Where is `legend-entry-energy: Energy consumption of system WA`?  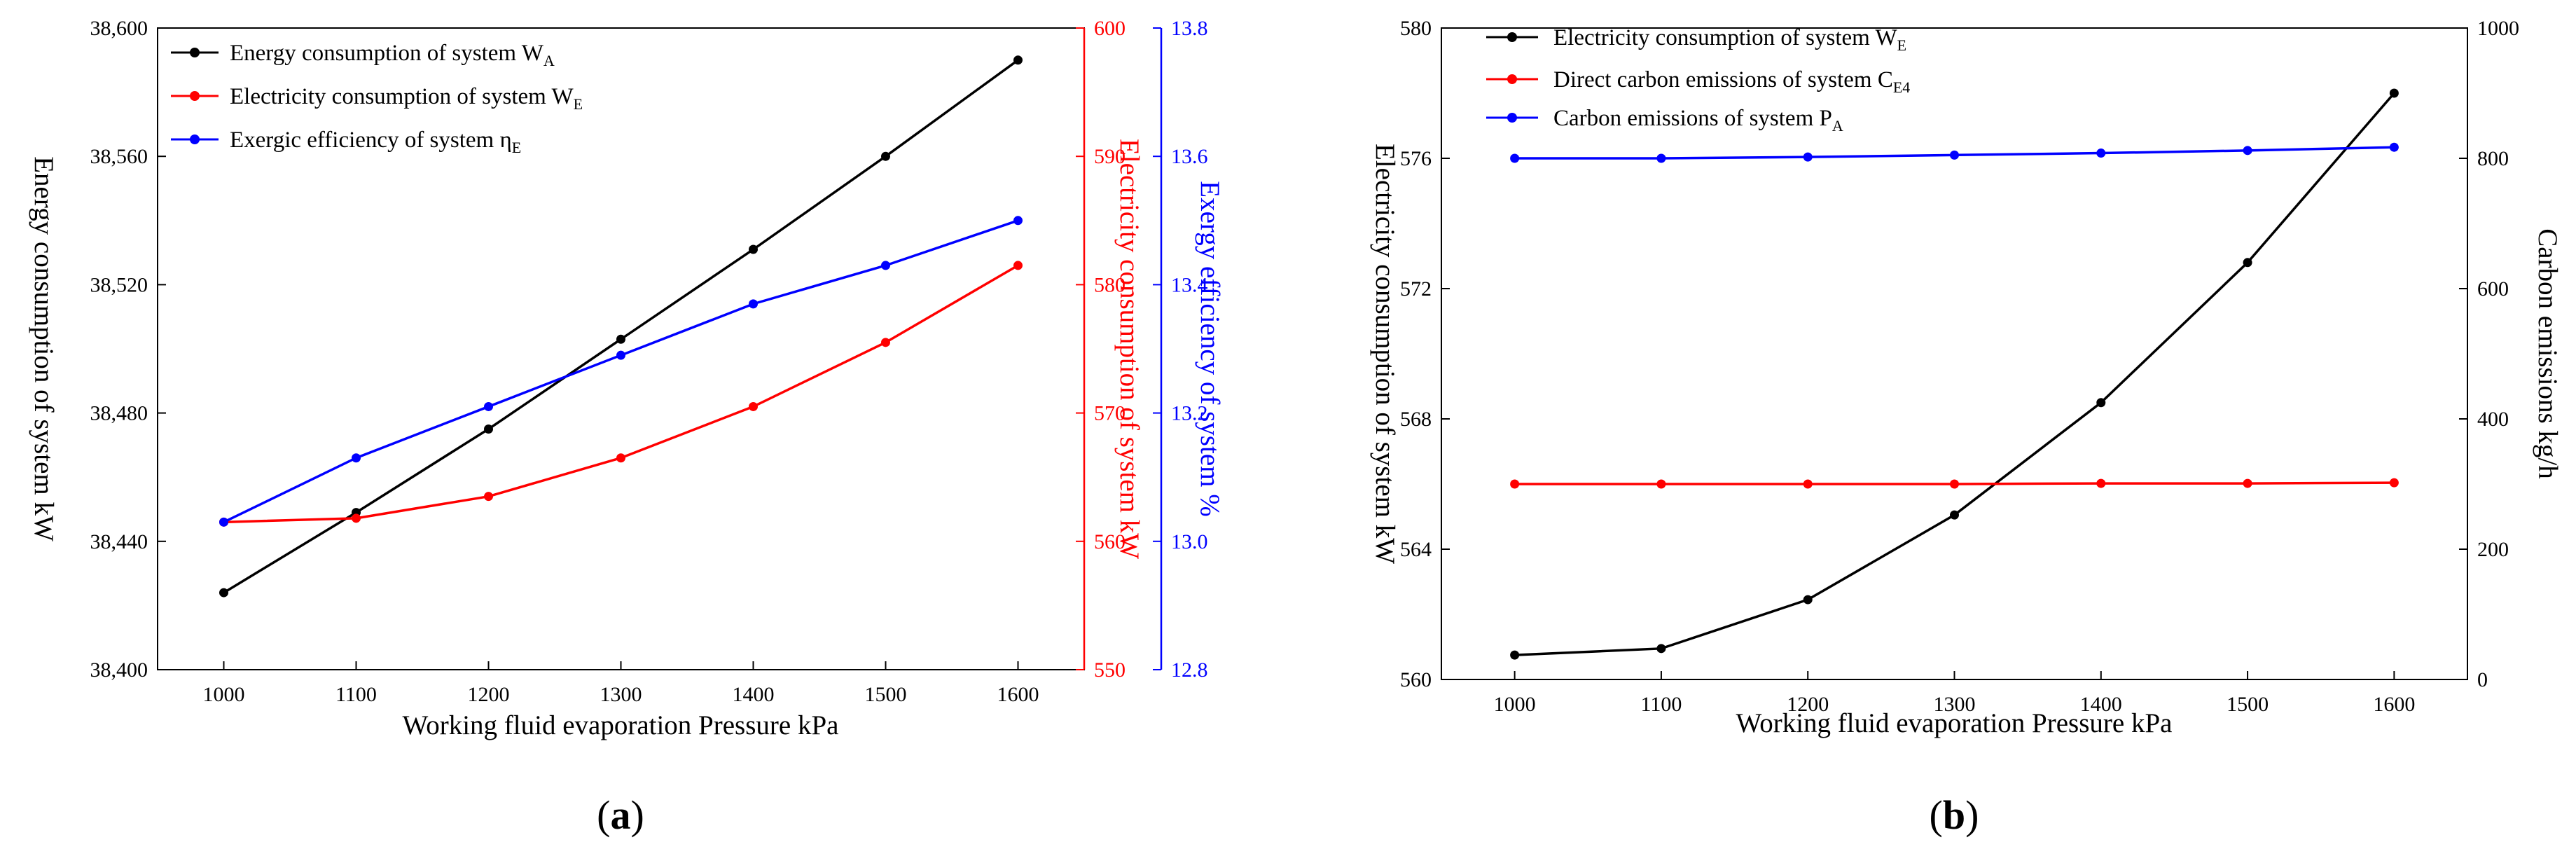
legend-entry-energy: Energy consumption of system WA is located at coordinates (363, 55).